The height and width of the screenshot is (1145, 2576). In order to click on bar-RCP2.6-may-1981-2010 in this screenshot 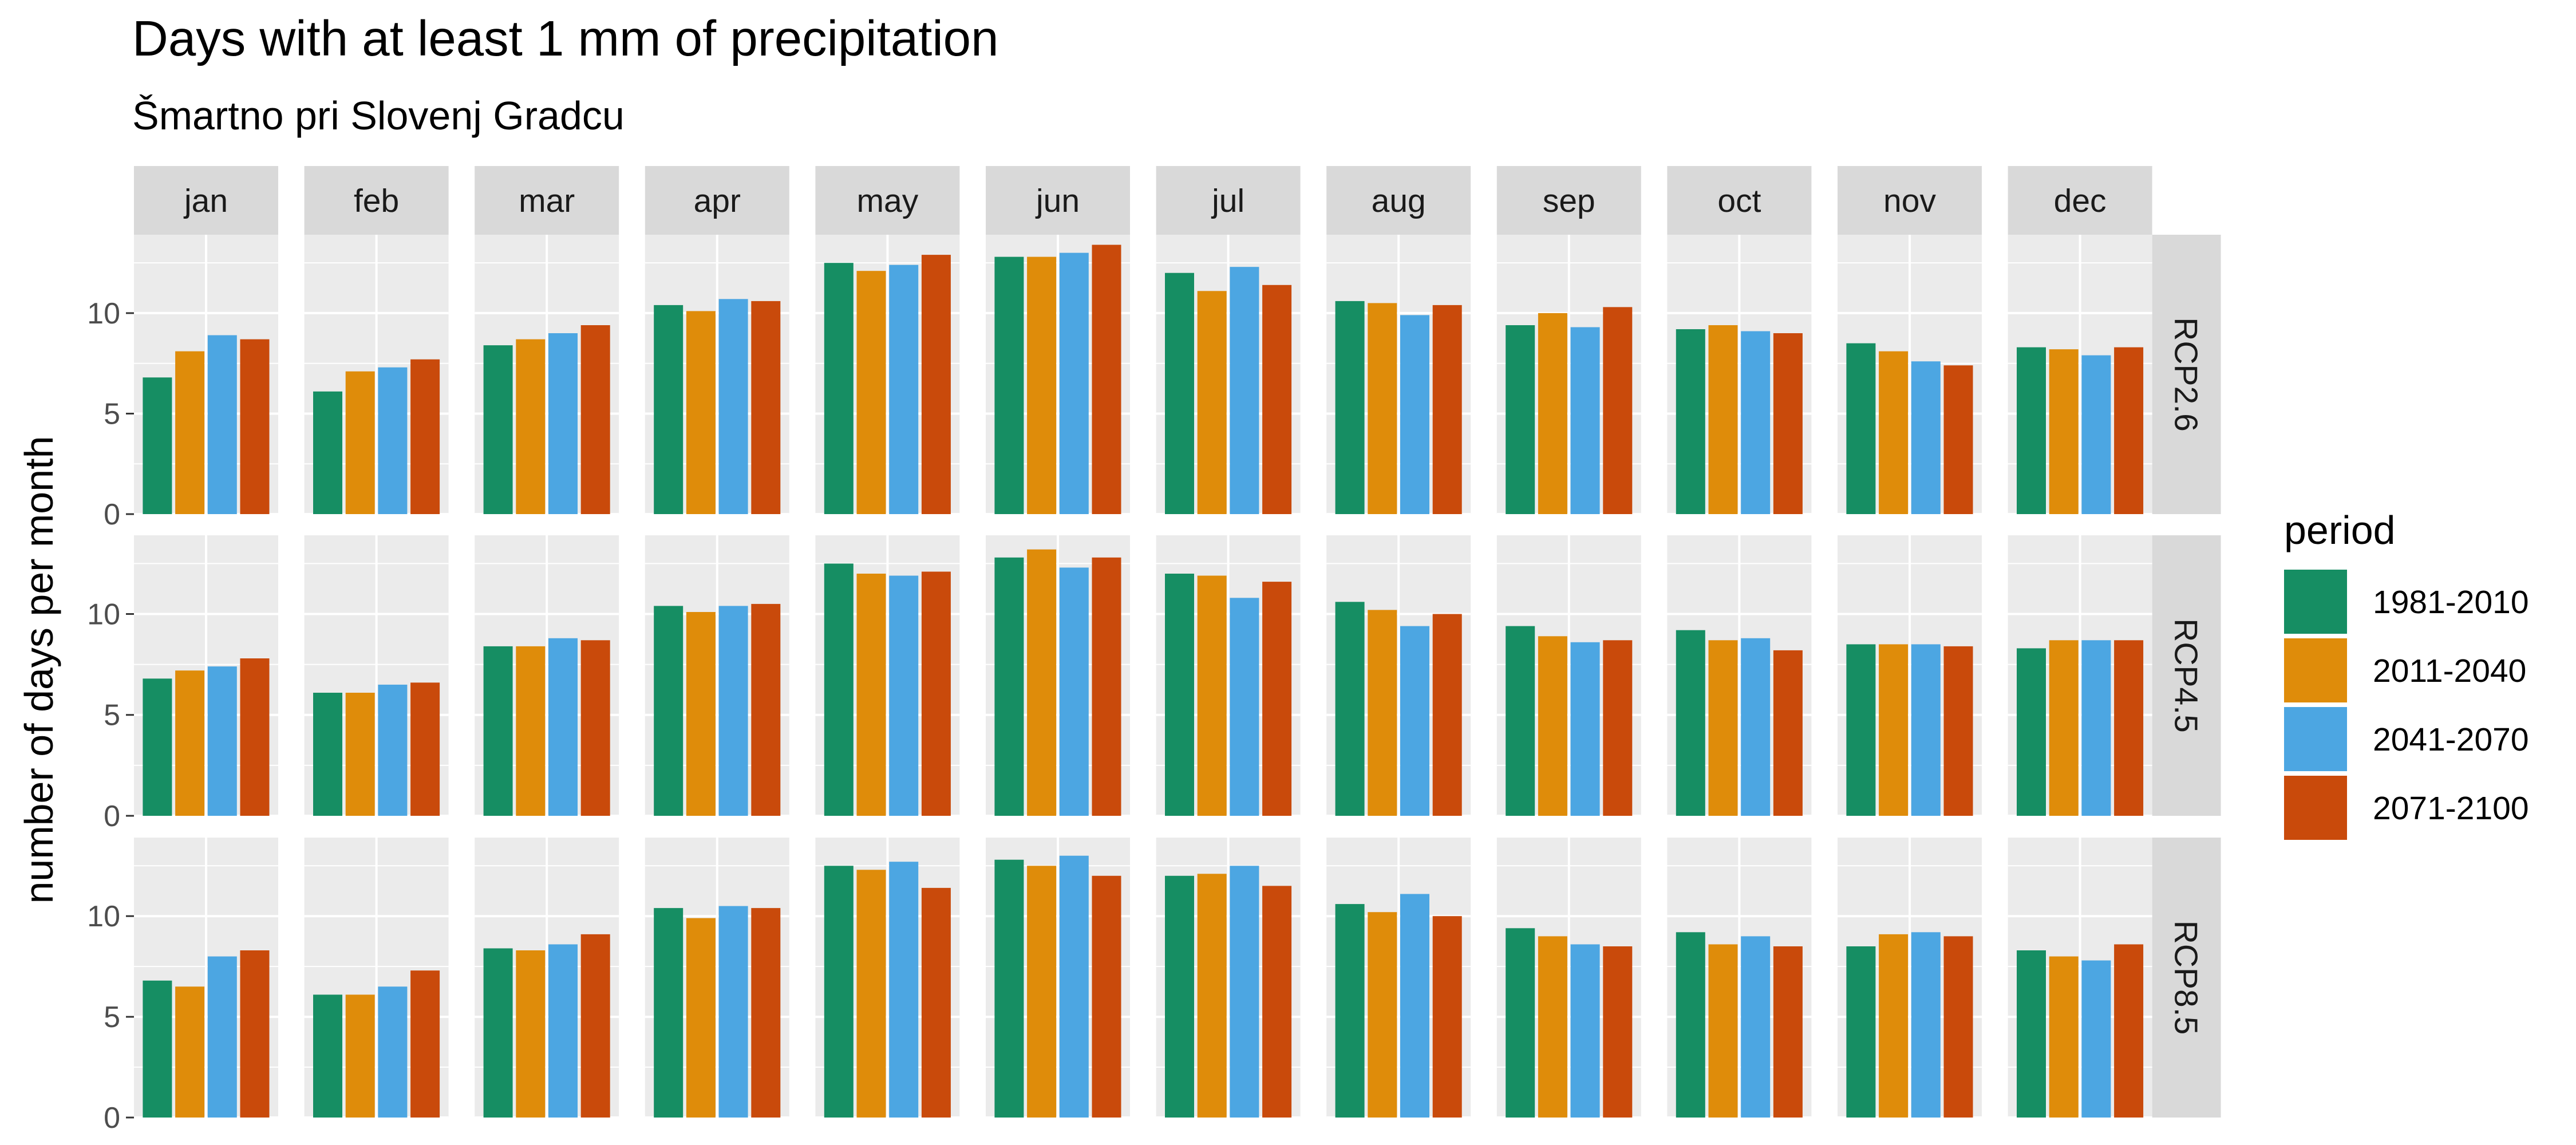, I will do `click(839, 388)`.